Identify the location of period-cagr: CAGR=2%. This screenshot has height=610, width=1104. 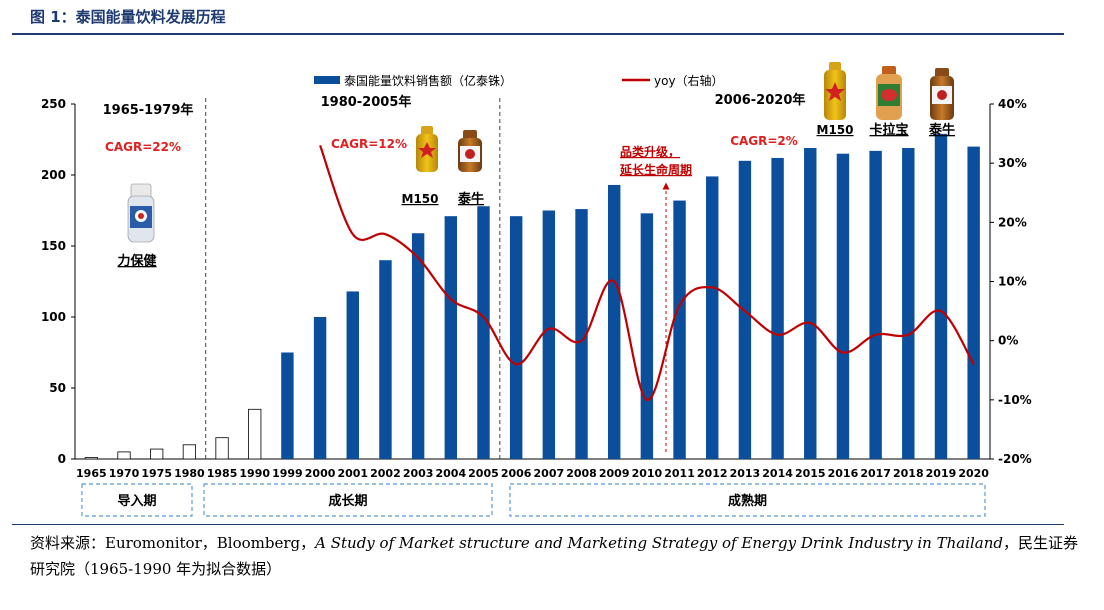
(764, 141).